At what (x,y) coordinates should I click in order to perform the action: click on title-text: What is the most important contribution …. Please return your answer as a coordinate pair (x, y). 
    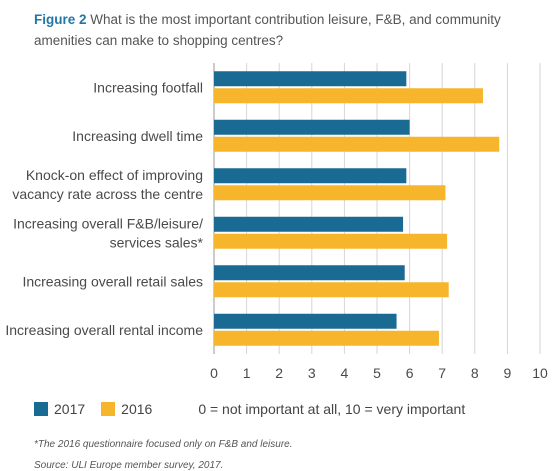
    Looking at the image, I should click on (267, 30).